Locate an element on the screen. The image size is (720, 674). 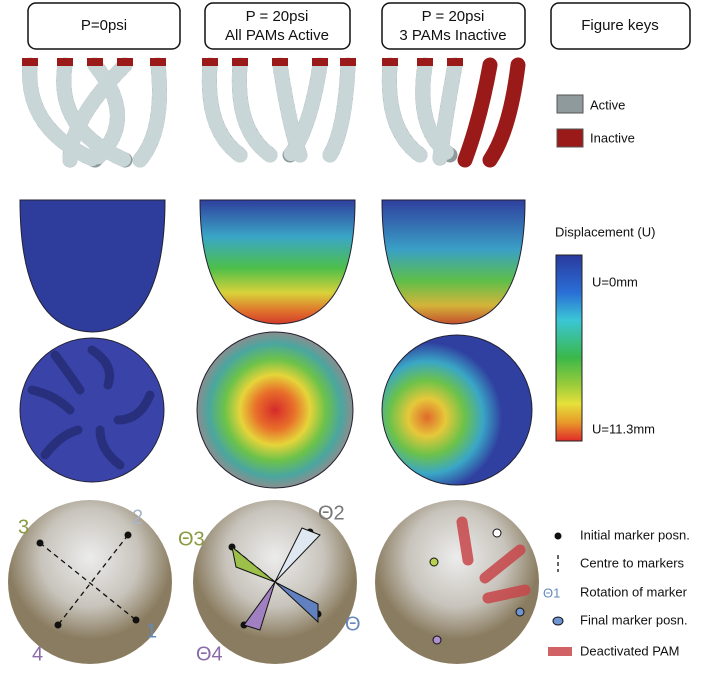
marker-key-icons is located at coordinates (560, 594).